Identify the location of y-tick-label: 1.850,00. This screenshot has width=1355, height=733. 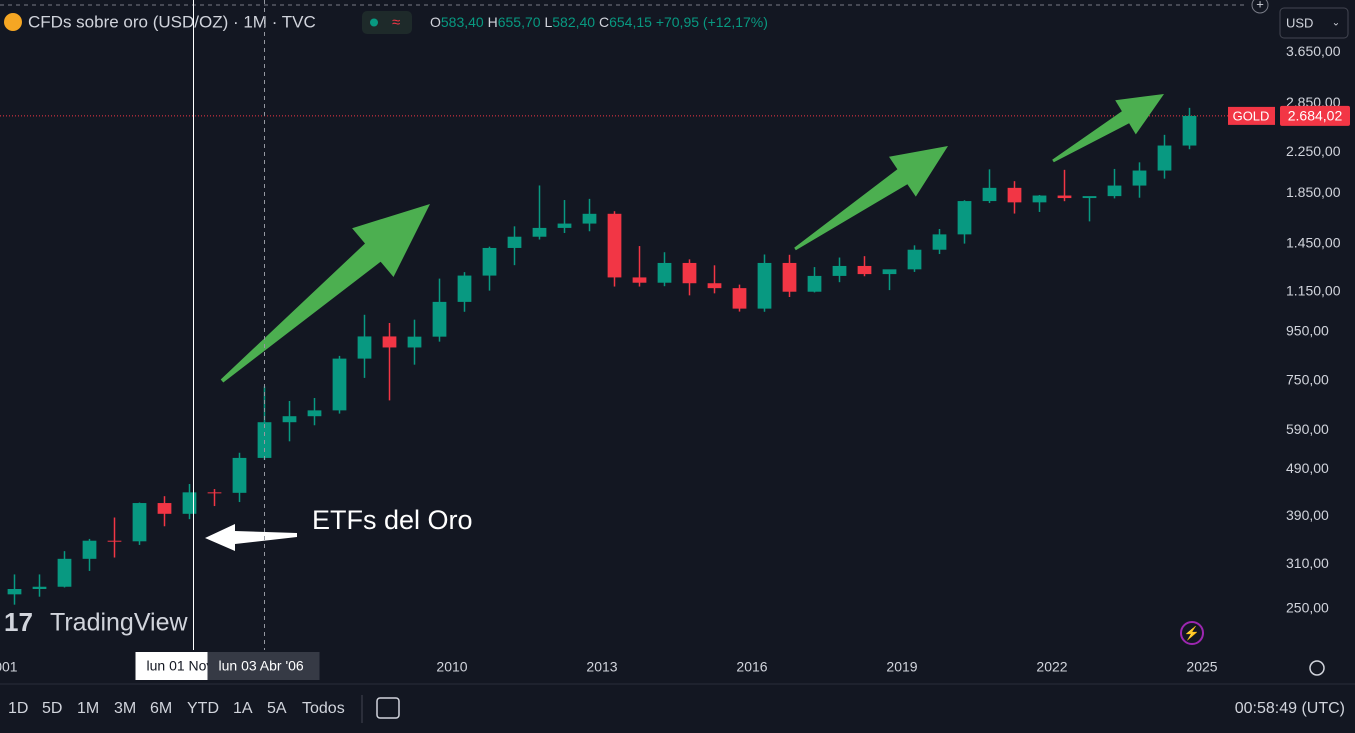
(1313, 192).